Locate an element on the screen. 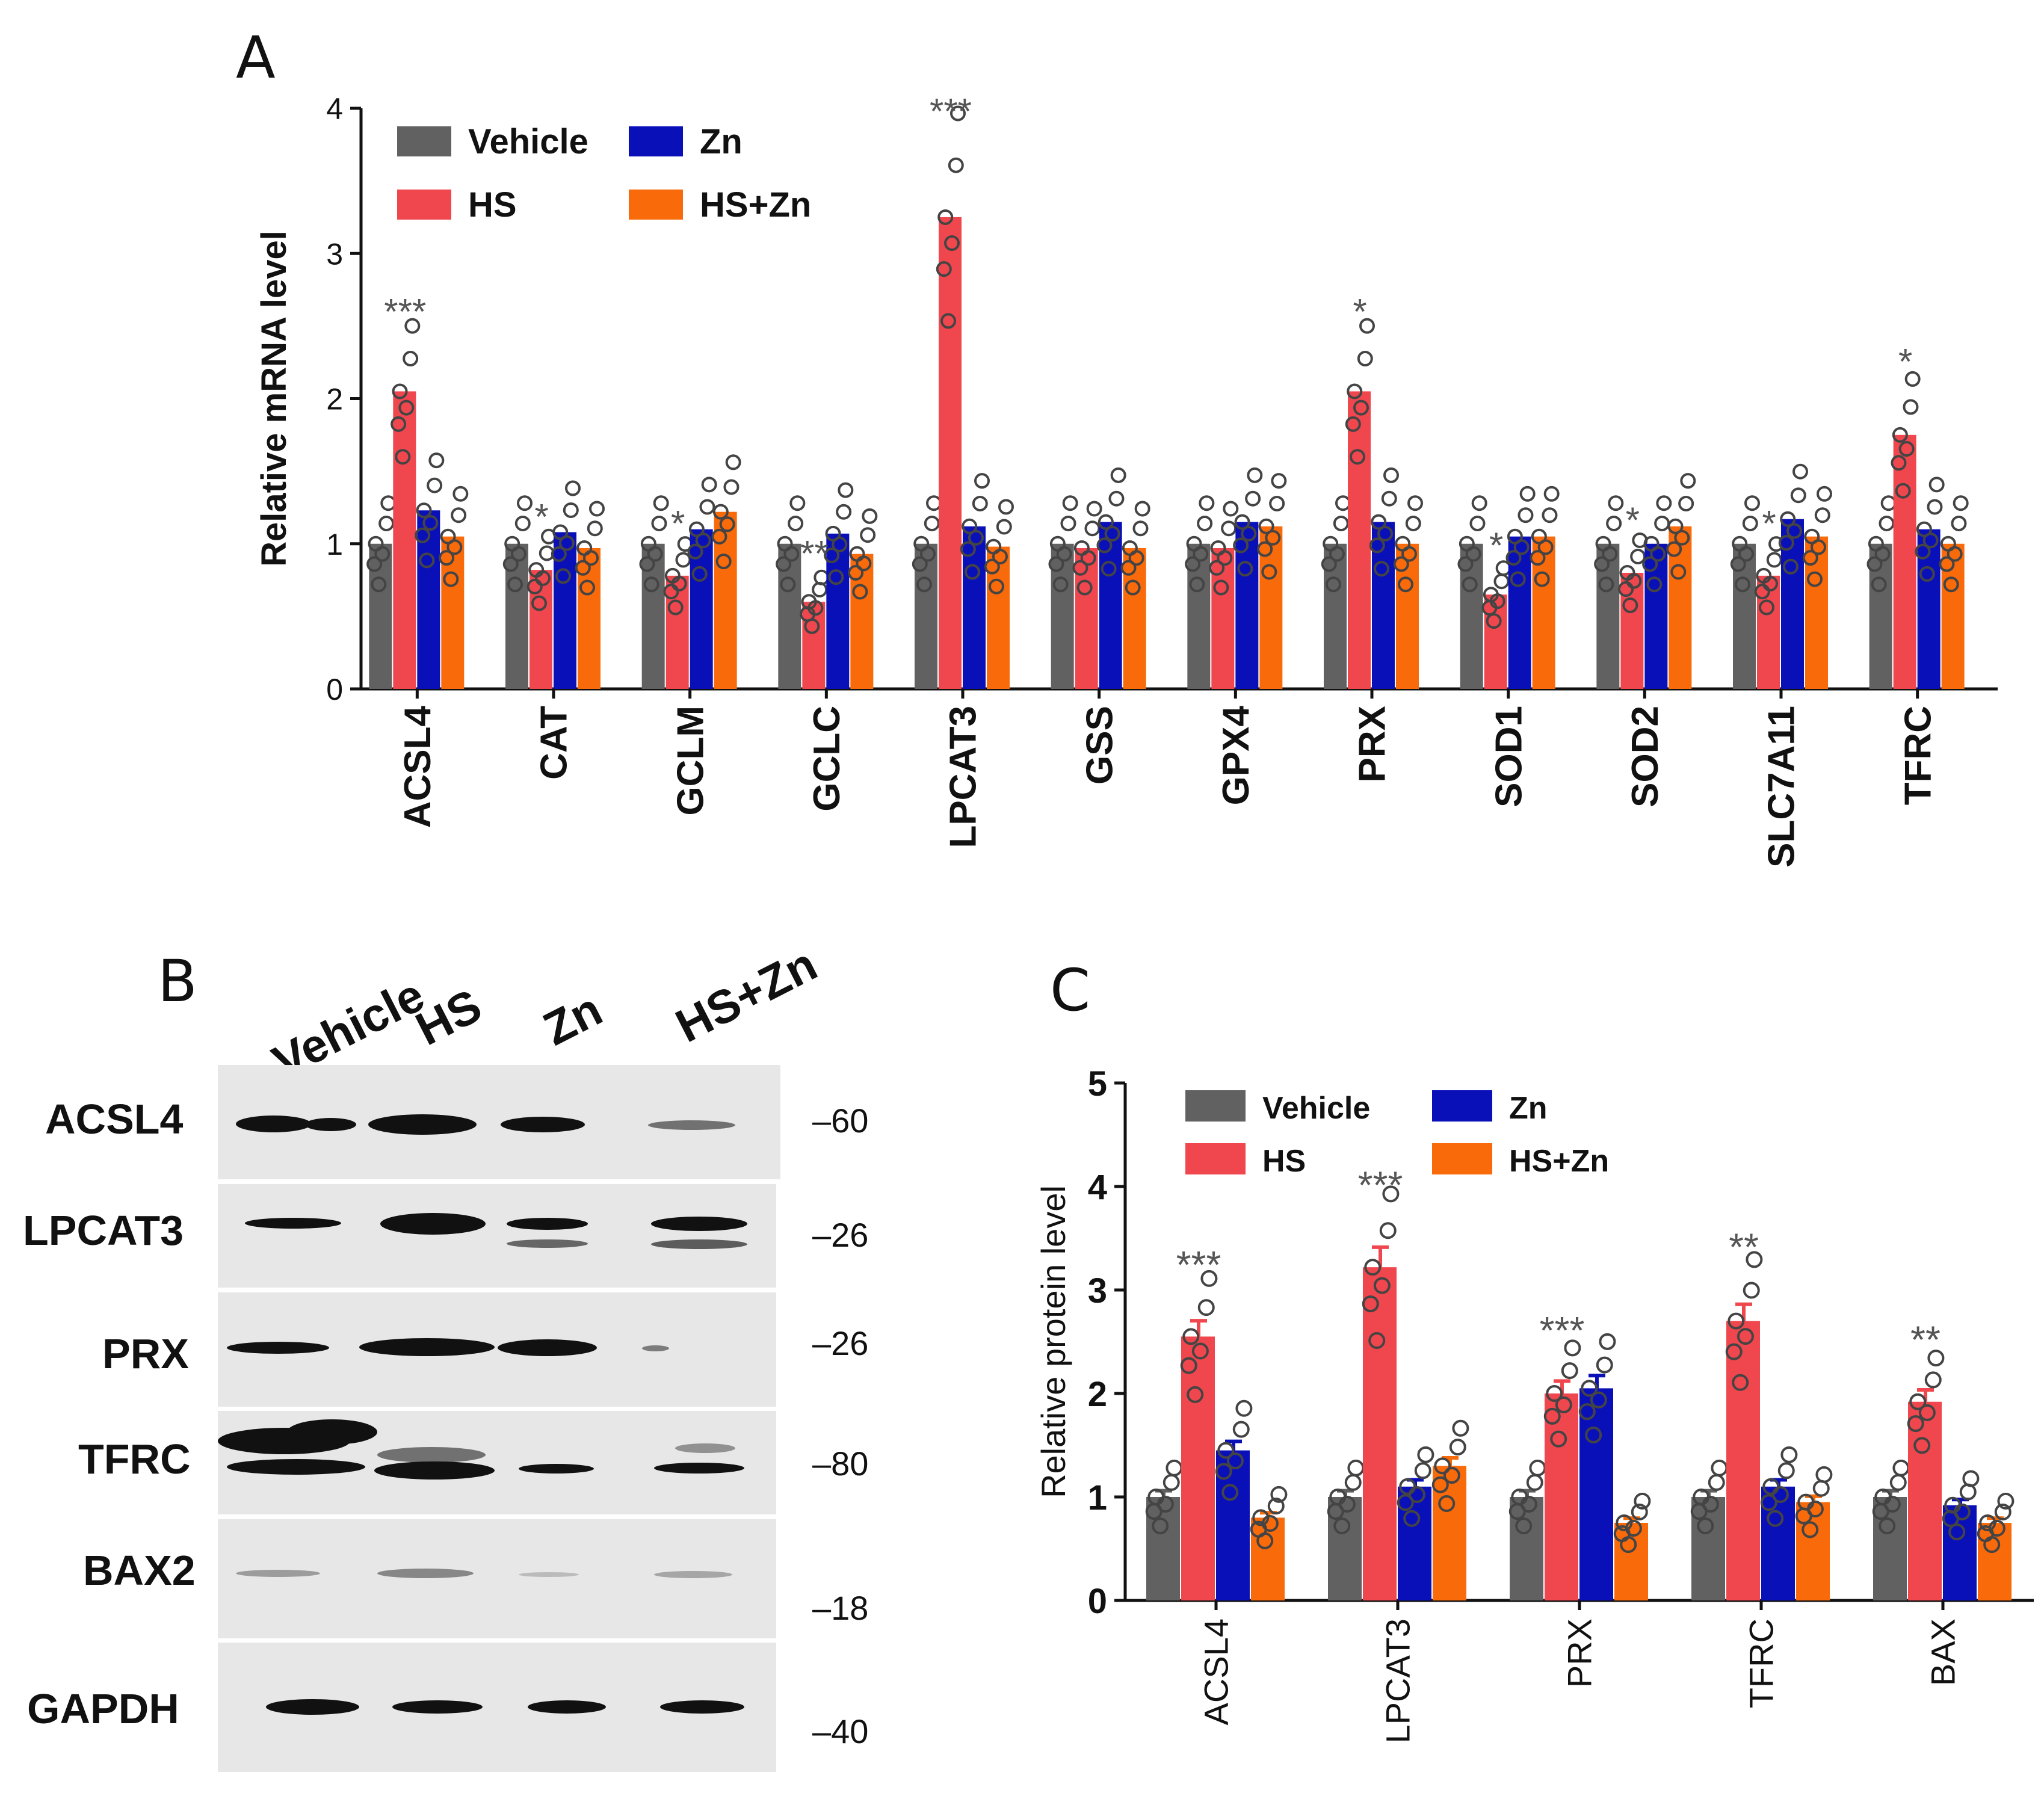 Image resolution: width=2044 pixels, height=1799 pixels. bar-tfrc-zn is located at coordinates (1778, 1543).